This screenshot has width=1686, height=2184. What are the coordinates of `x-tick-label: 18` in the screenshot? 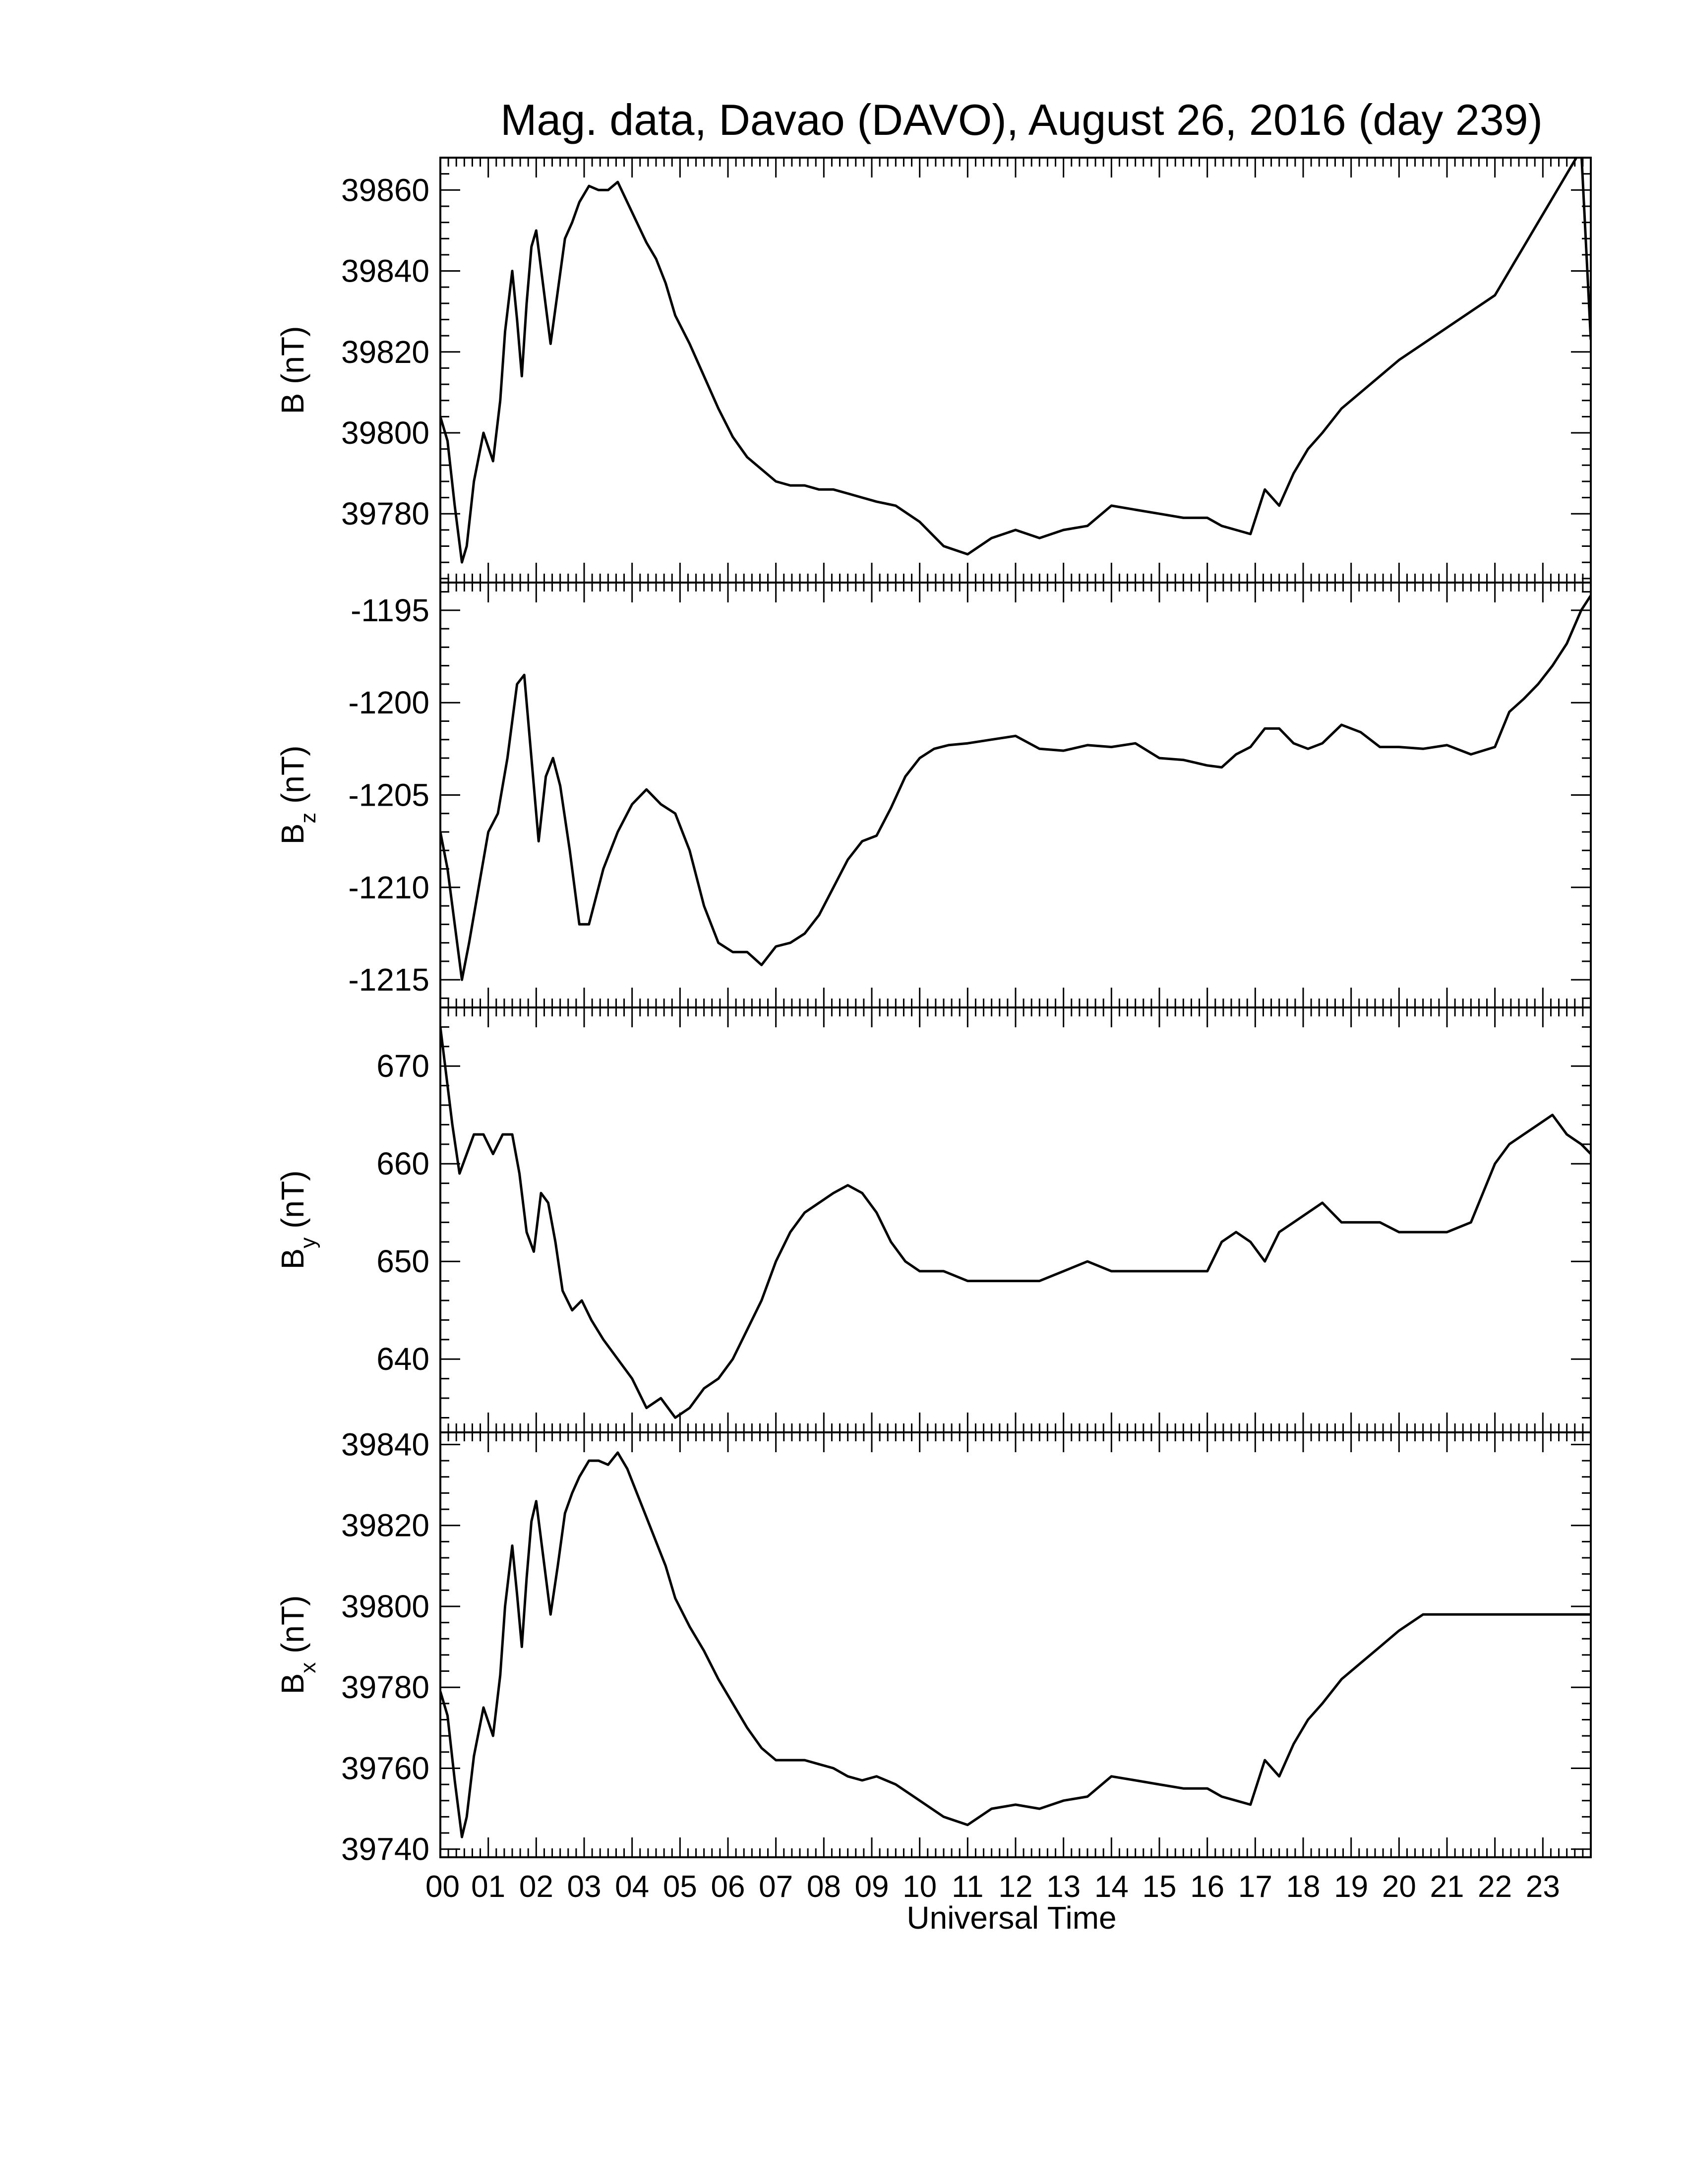 It's located at (1304, 1887).